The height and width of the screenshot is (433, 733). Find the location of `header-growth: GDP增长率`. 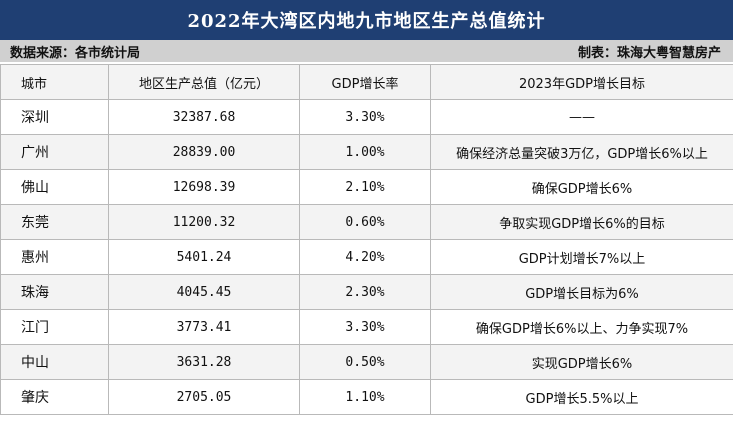

header-growth: GDP增长率 is located at coordinates (365, 82).